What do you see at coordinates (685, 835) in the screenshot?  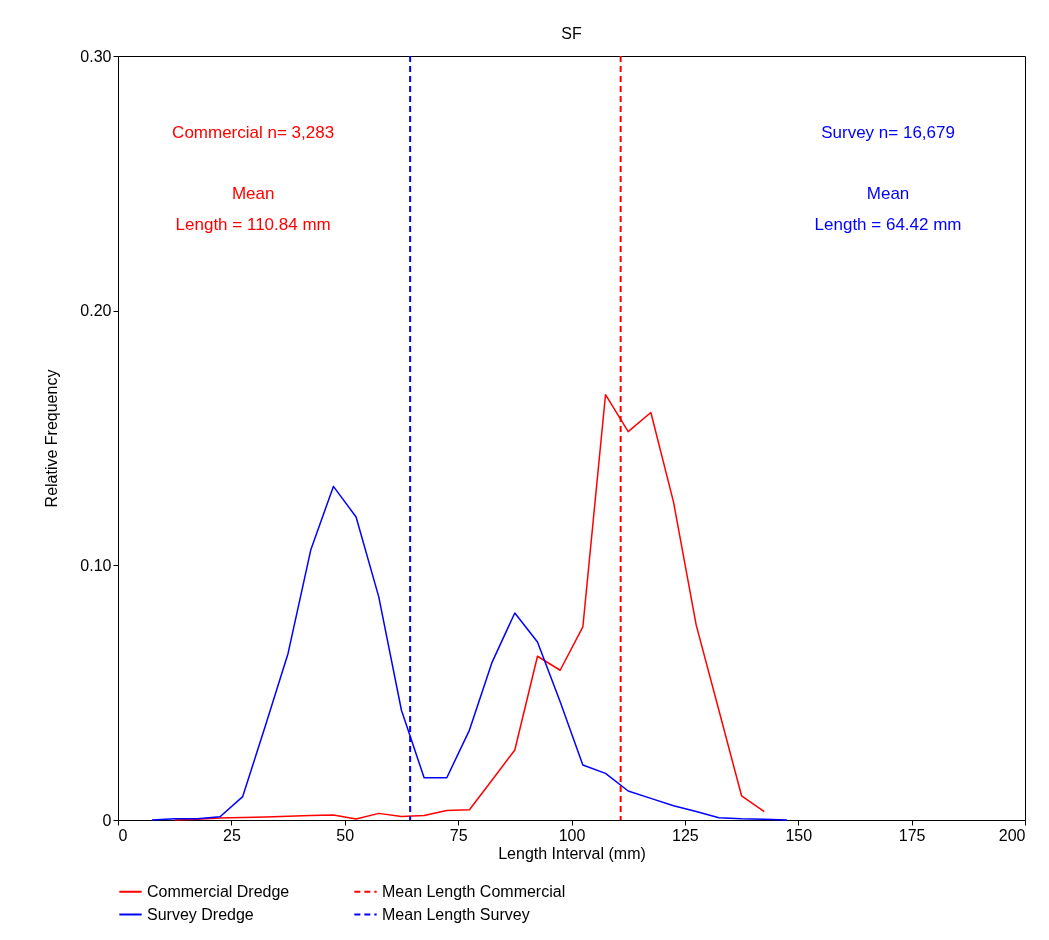 I see `x-tick-label: 125` at bounding box center [685, 835].